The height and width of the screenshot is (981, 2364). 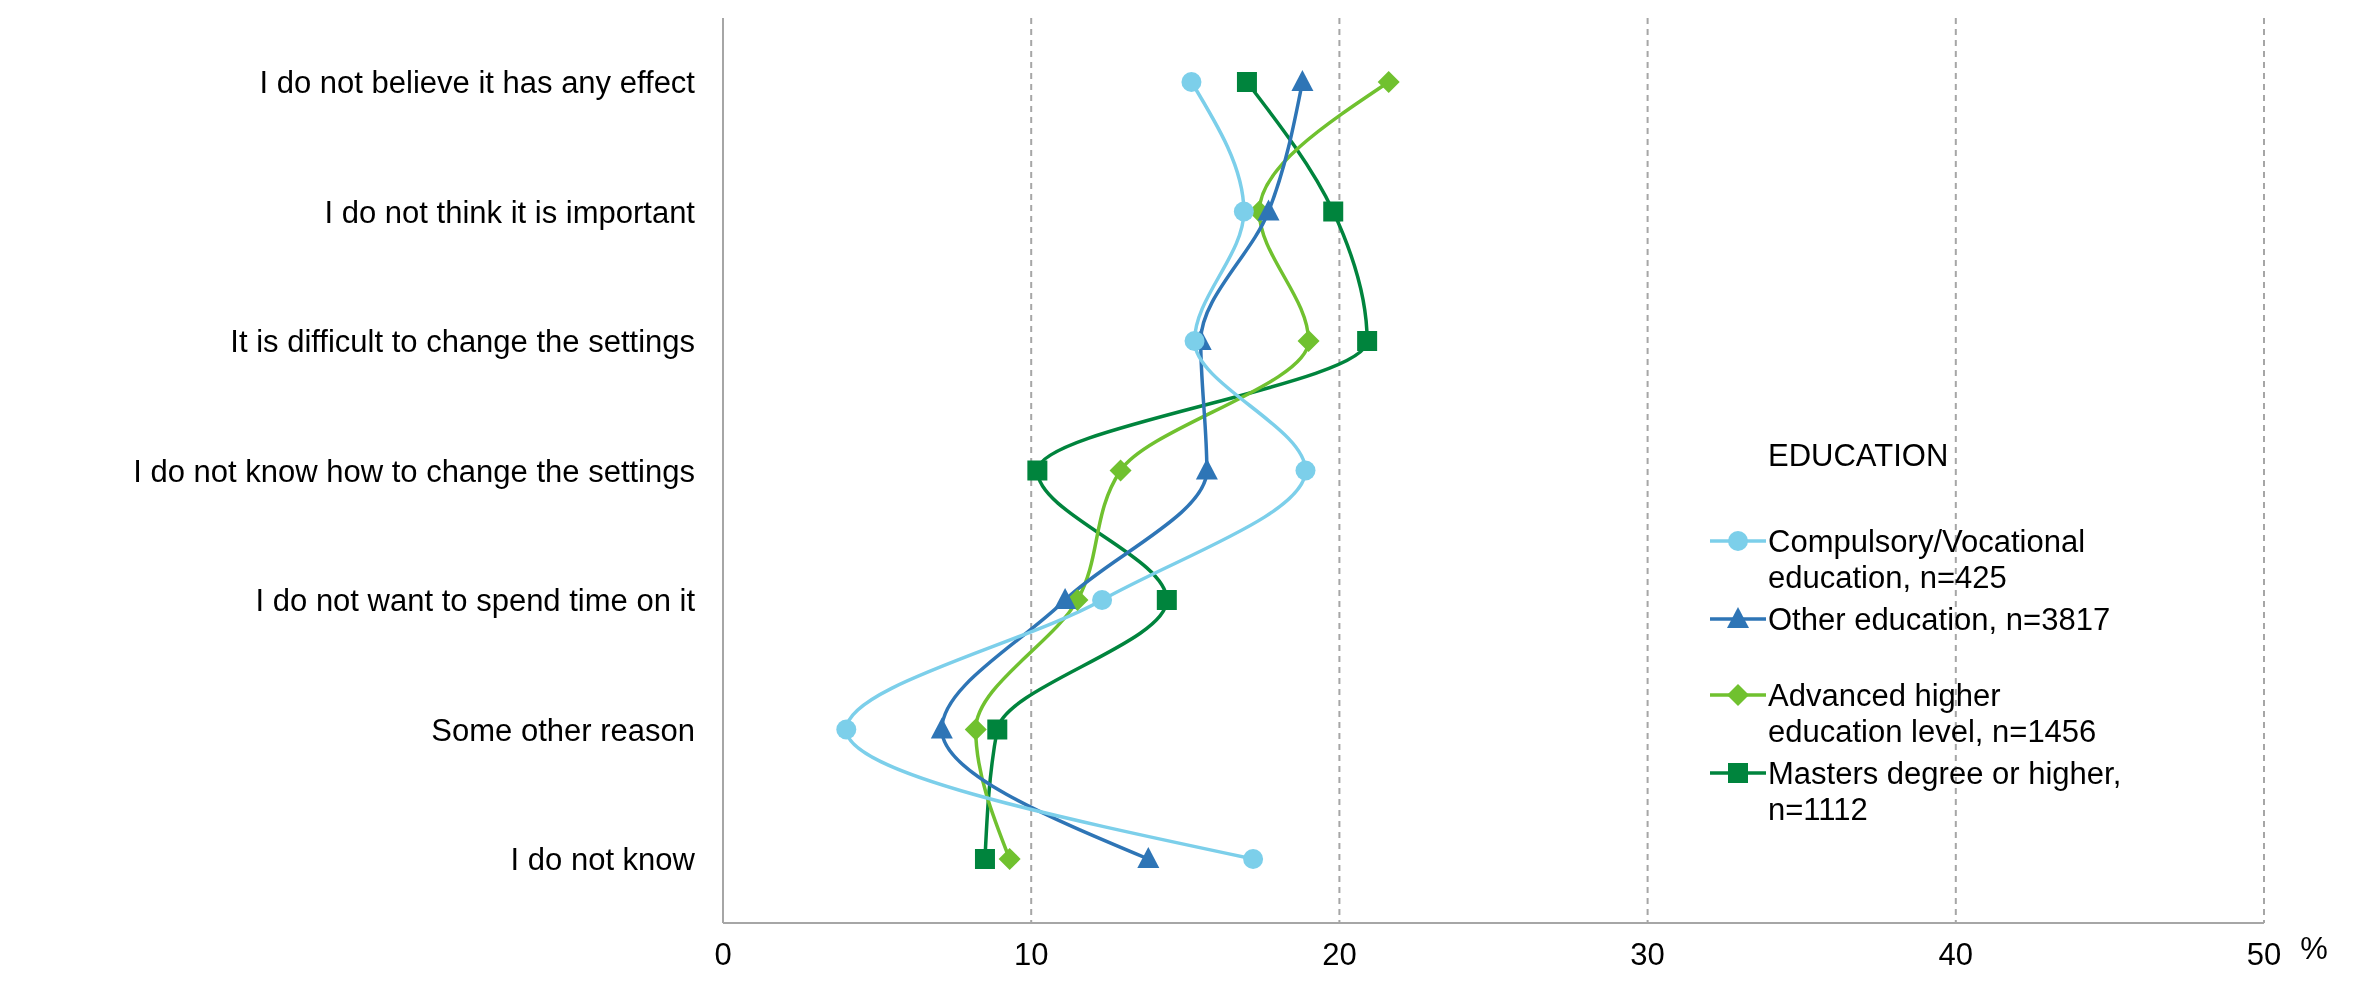 I want to click on x-tick-label: 0, so click(x=723, y=955).